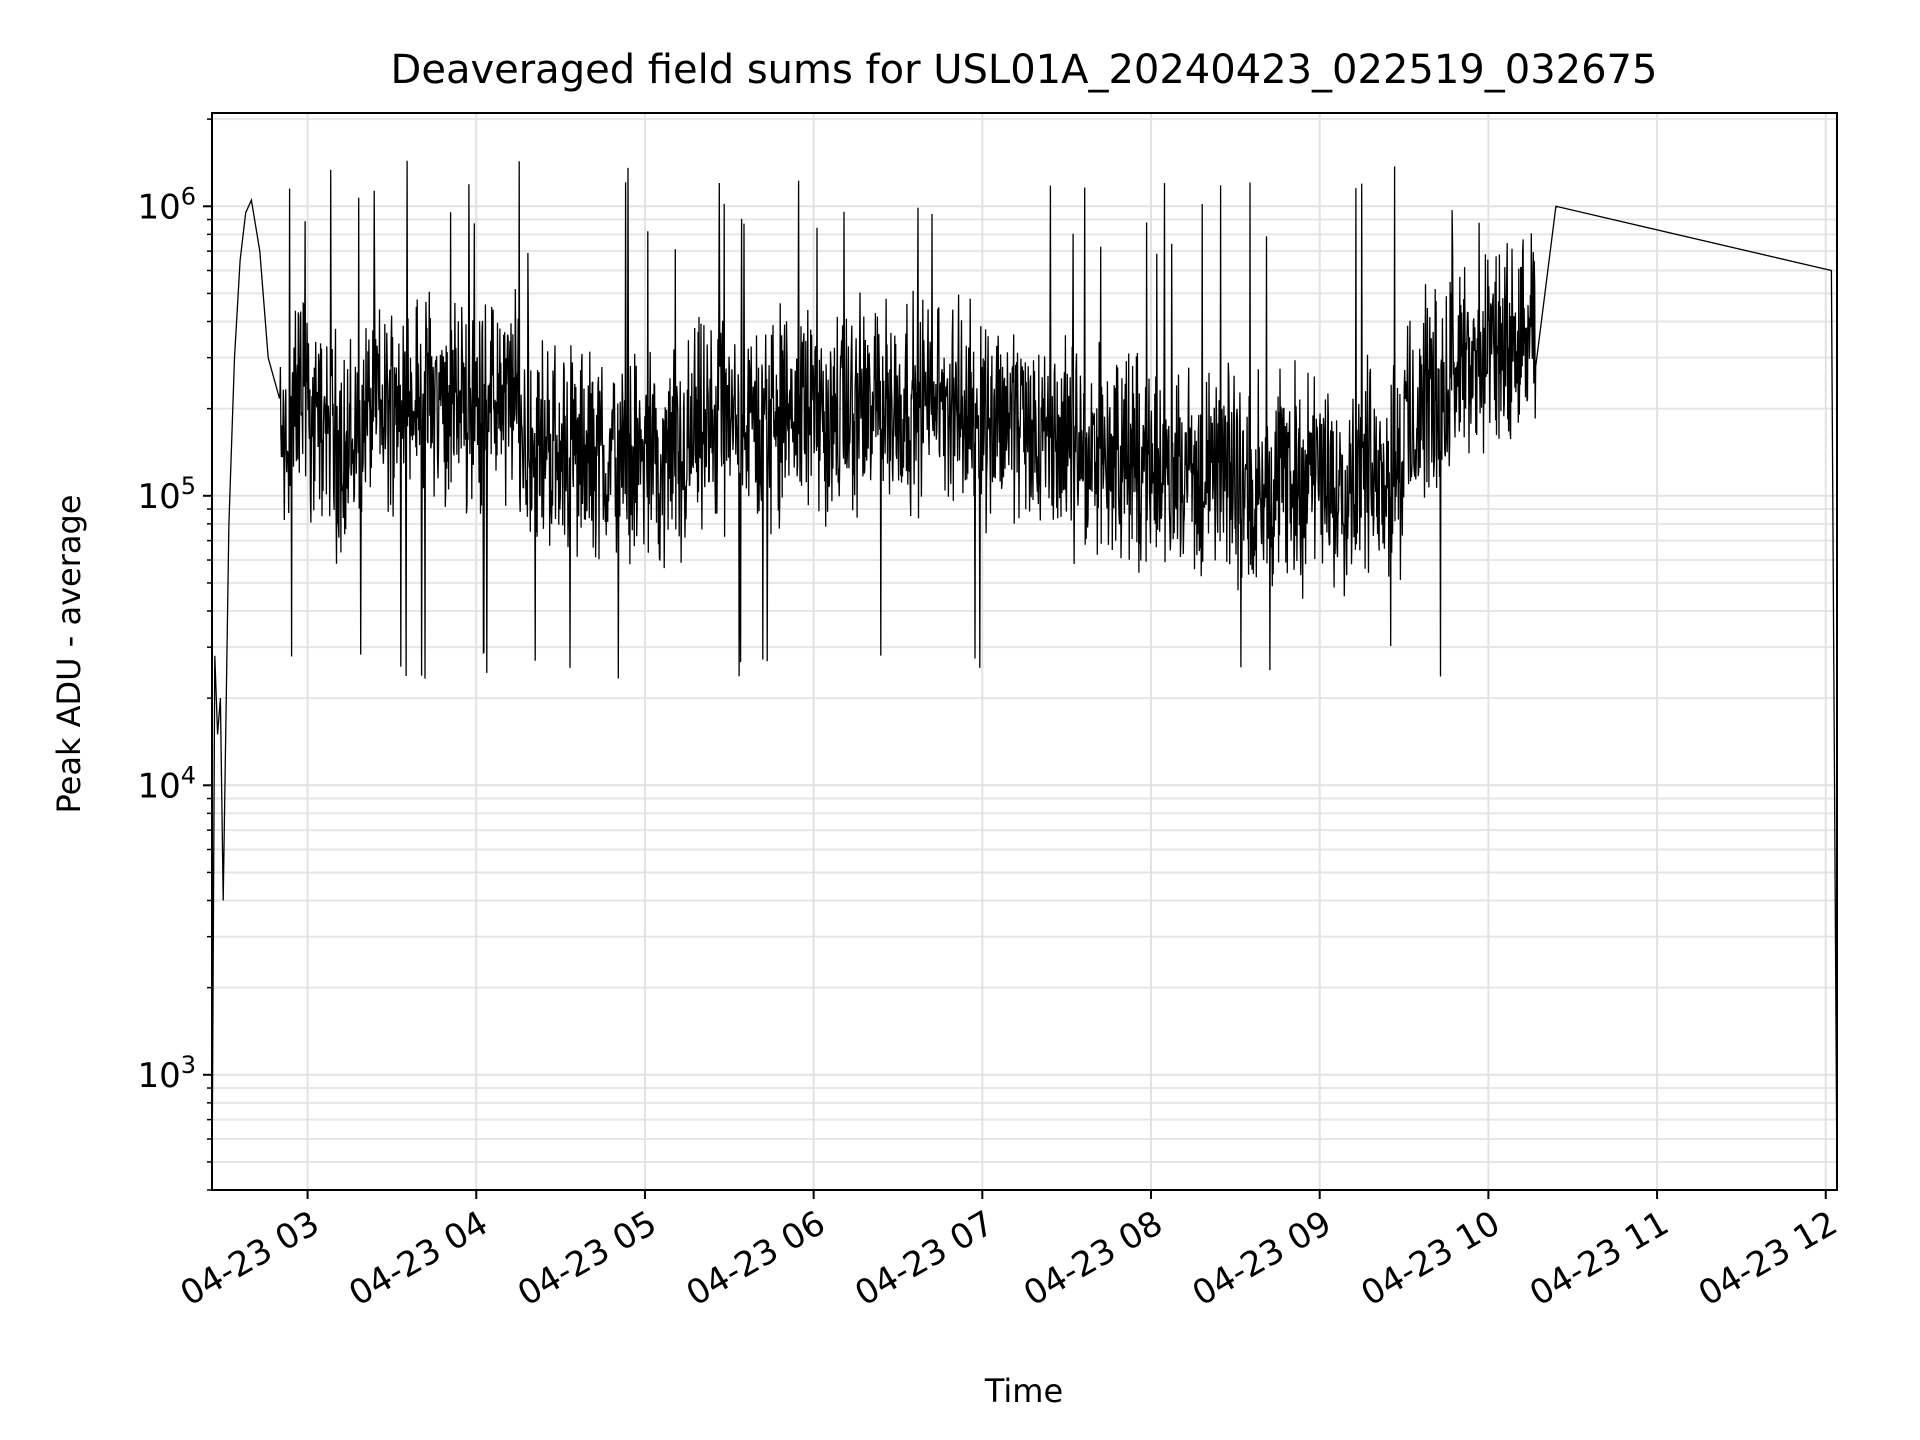  What do you see at coordinates (166, 783) in the screenshot?
I see `y-tick-label: 10⁴` at bounding box center [166, 783].